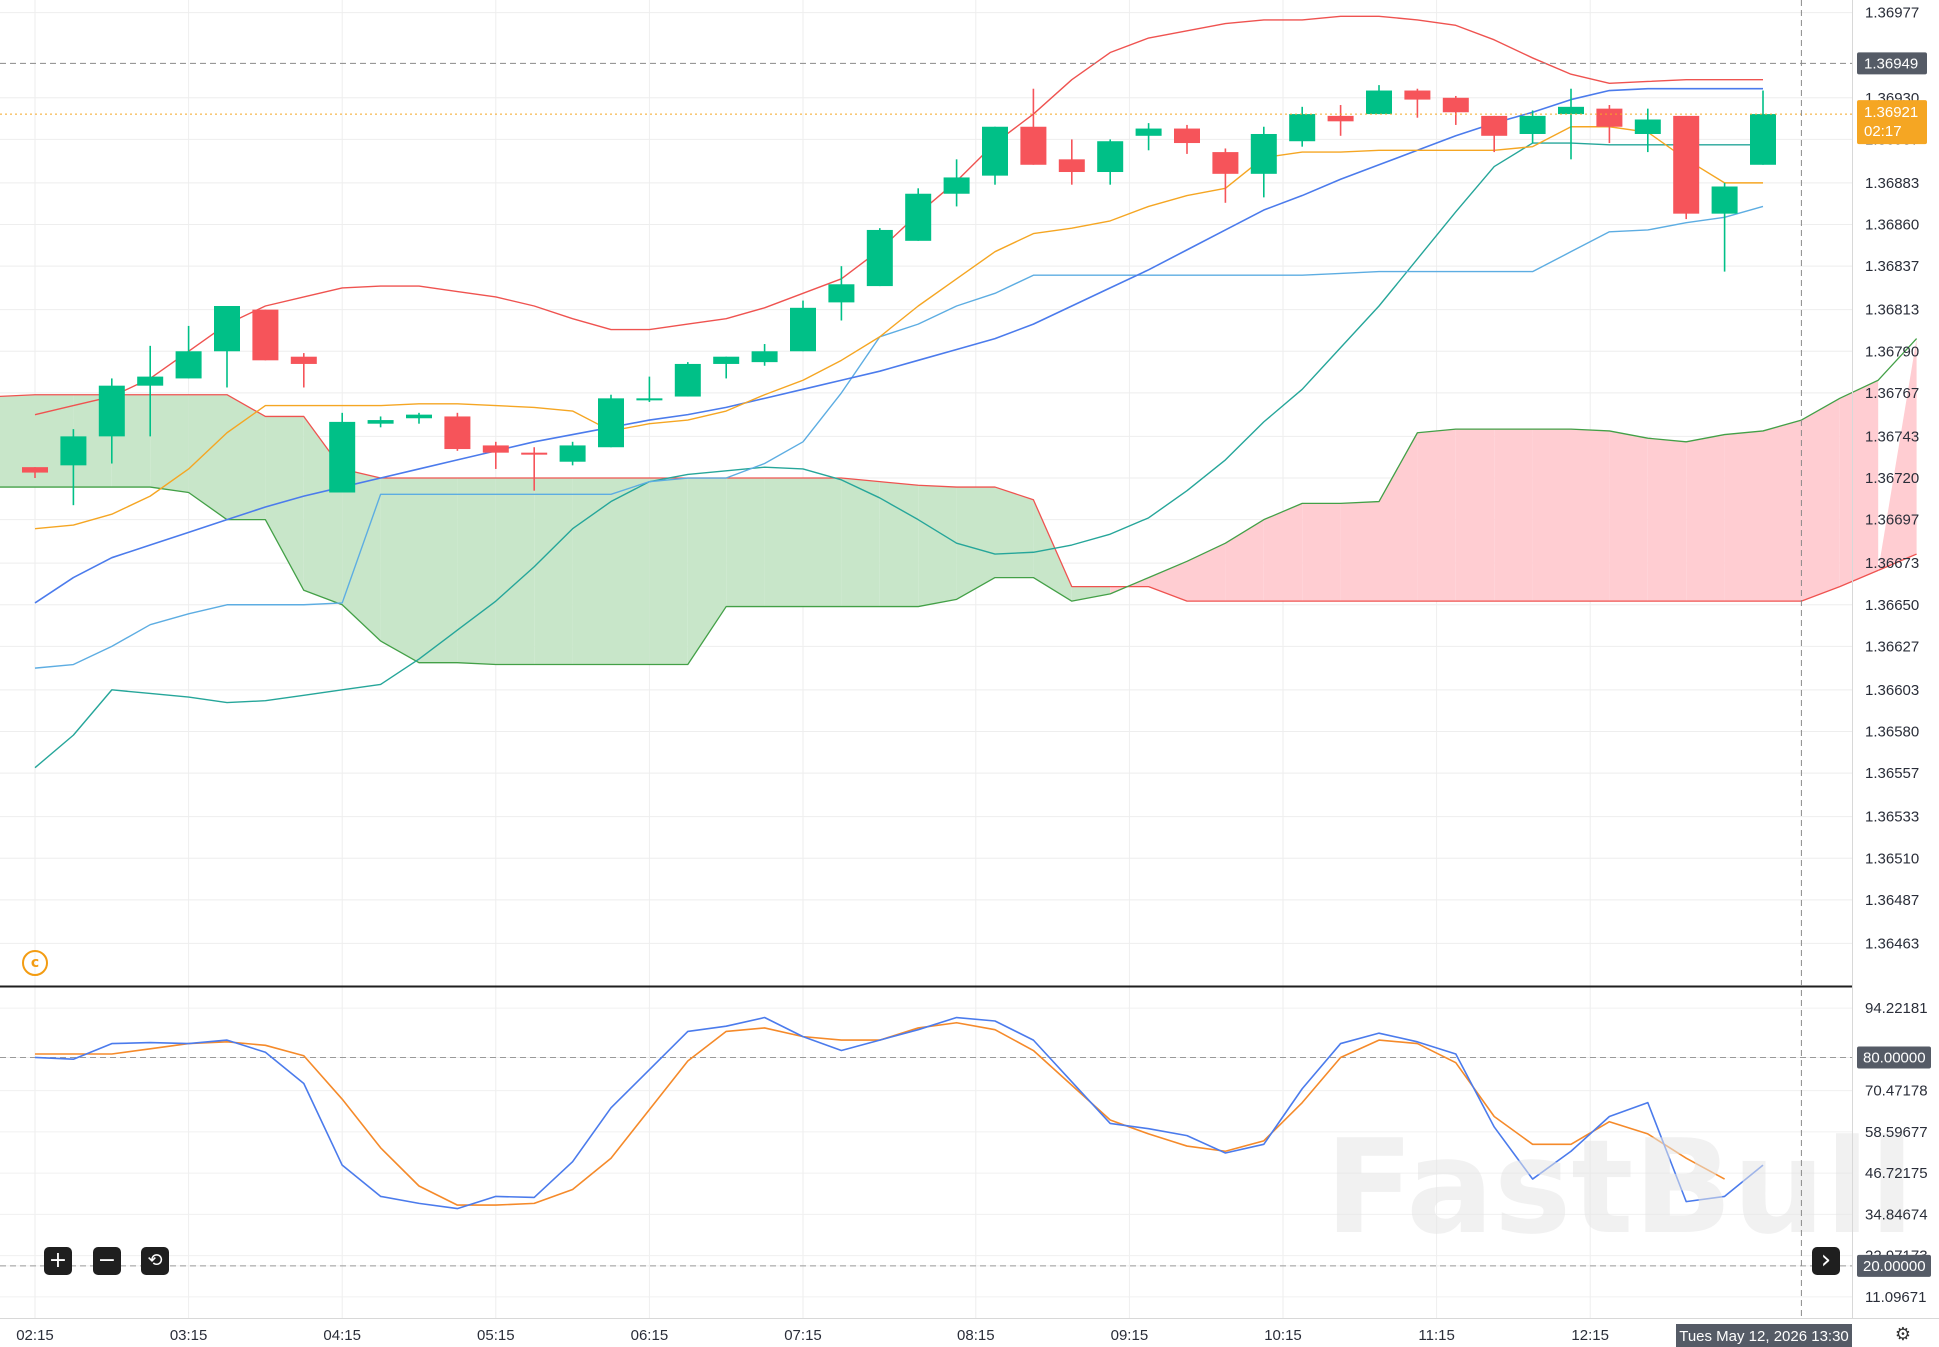 Image resolution: width=1939 pixels, height=1347 pixels. Describe the element at coordinates (1892, 436) in the screenshot. I see `price-tick-label: 1.36743` at that location.